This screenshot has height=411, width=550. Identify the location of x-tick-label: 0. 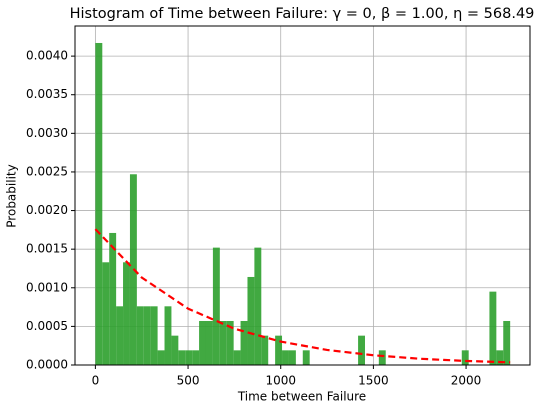
(96, 381).